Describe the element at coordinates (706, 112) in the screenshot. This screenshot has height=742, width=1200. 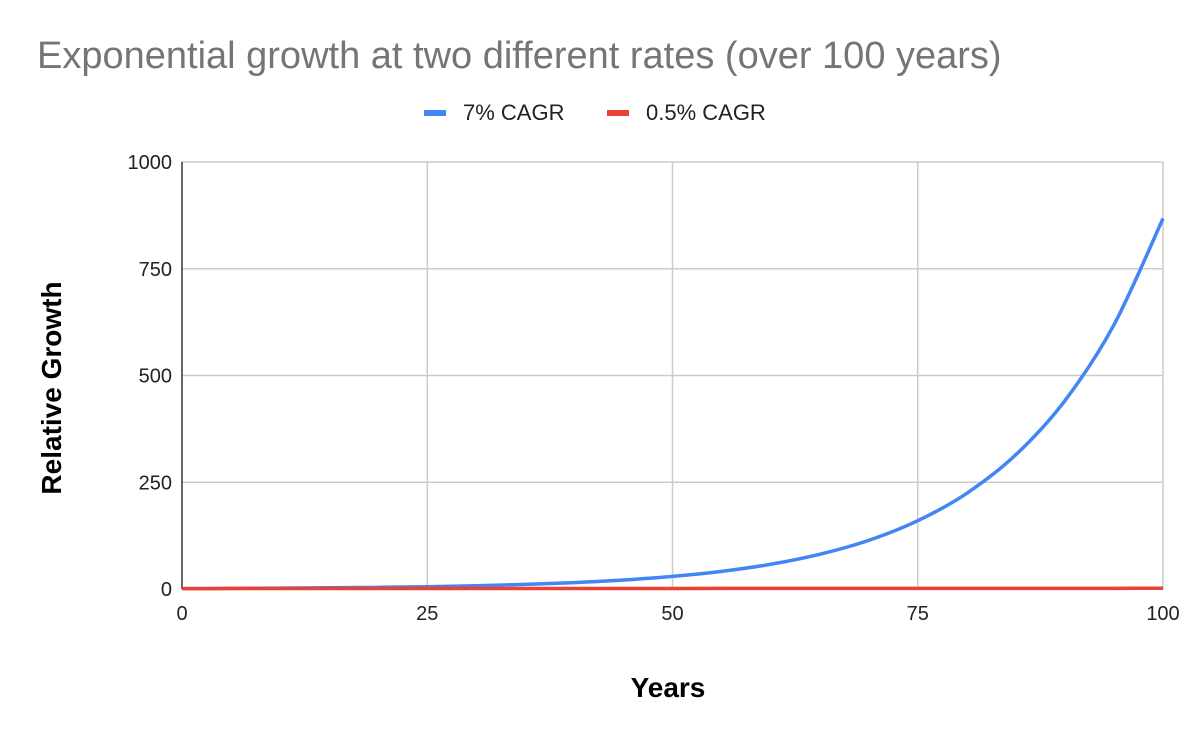
I see `legend-label-05pct: 0.5% CAGR` at that location.